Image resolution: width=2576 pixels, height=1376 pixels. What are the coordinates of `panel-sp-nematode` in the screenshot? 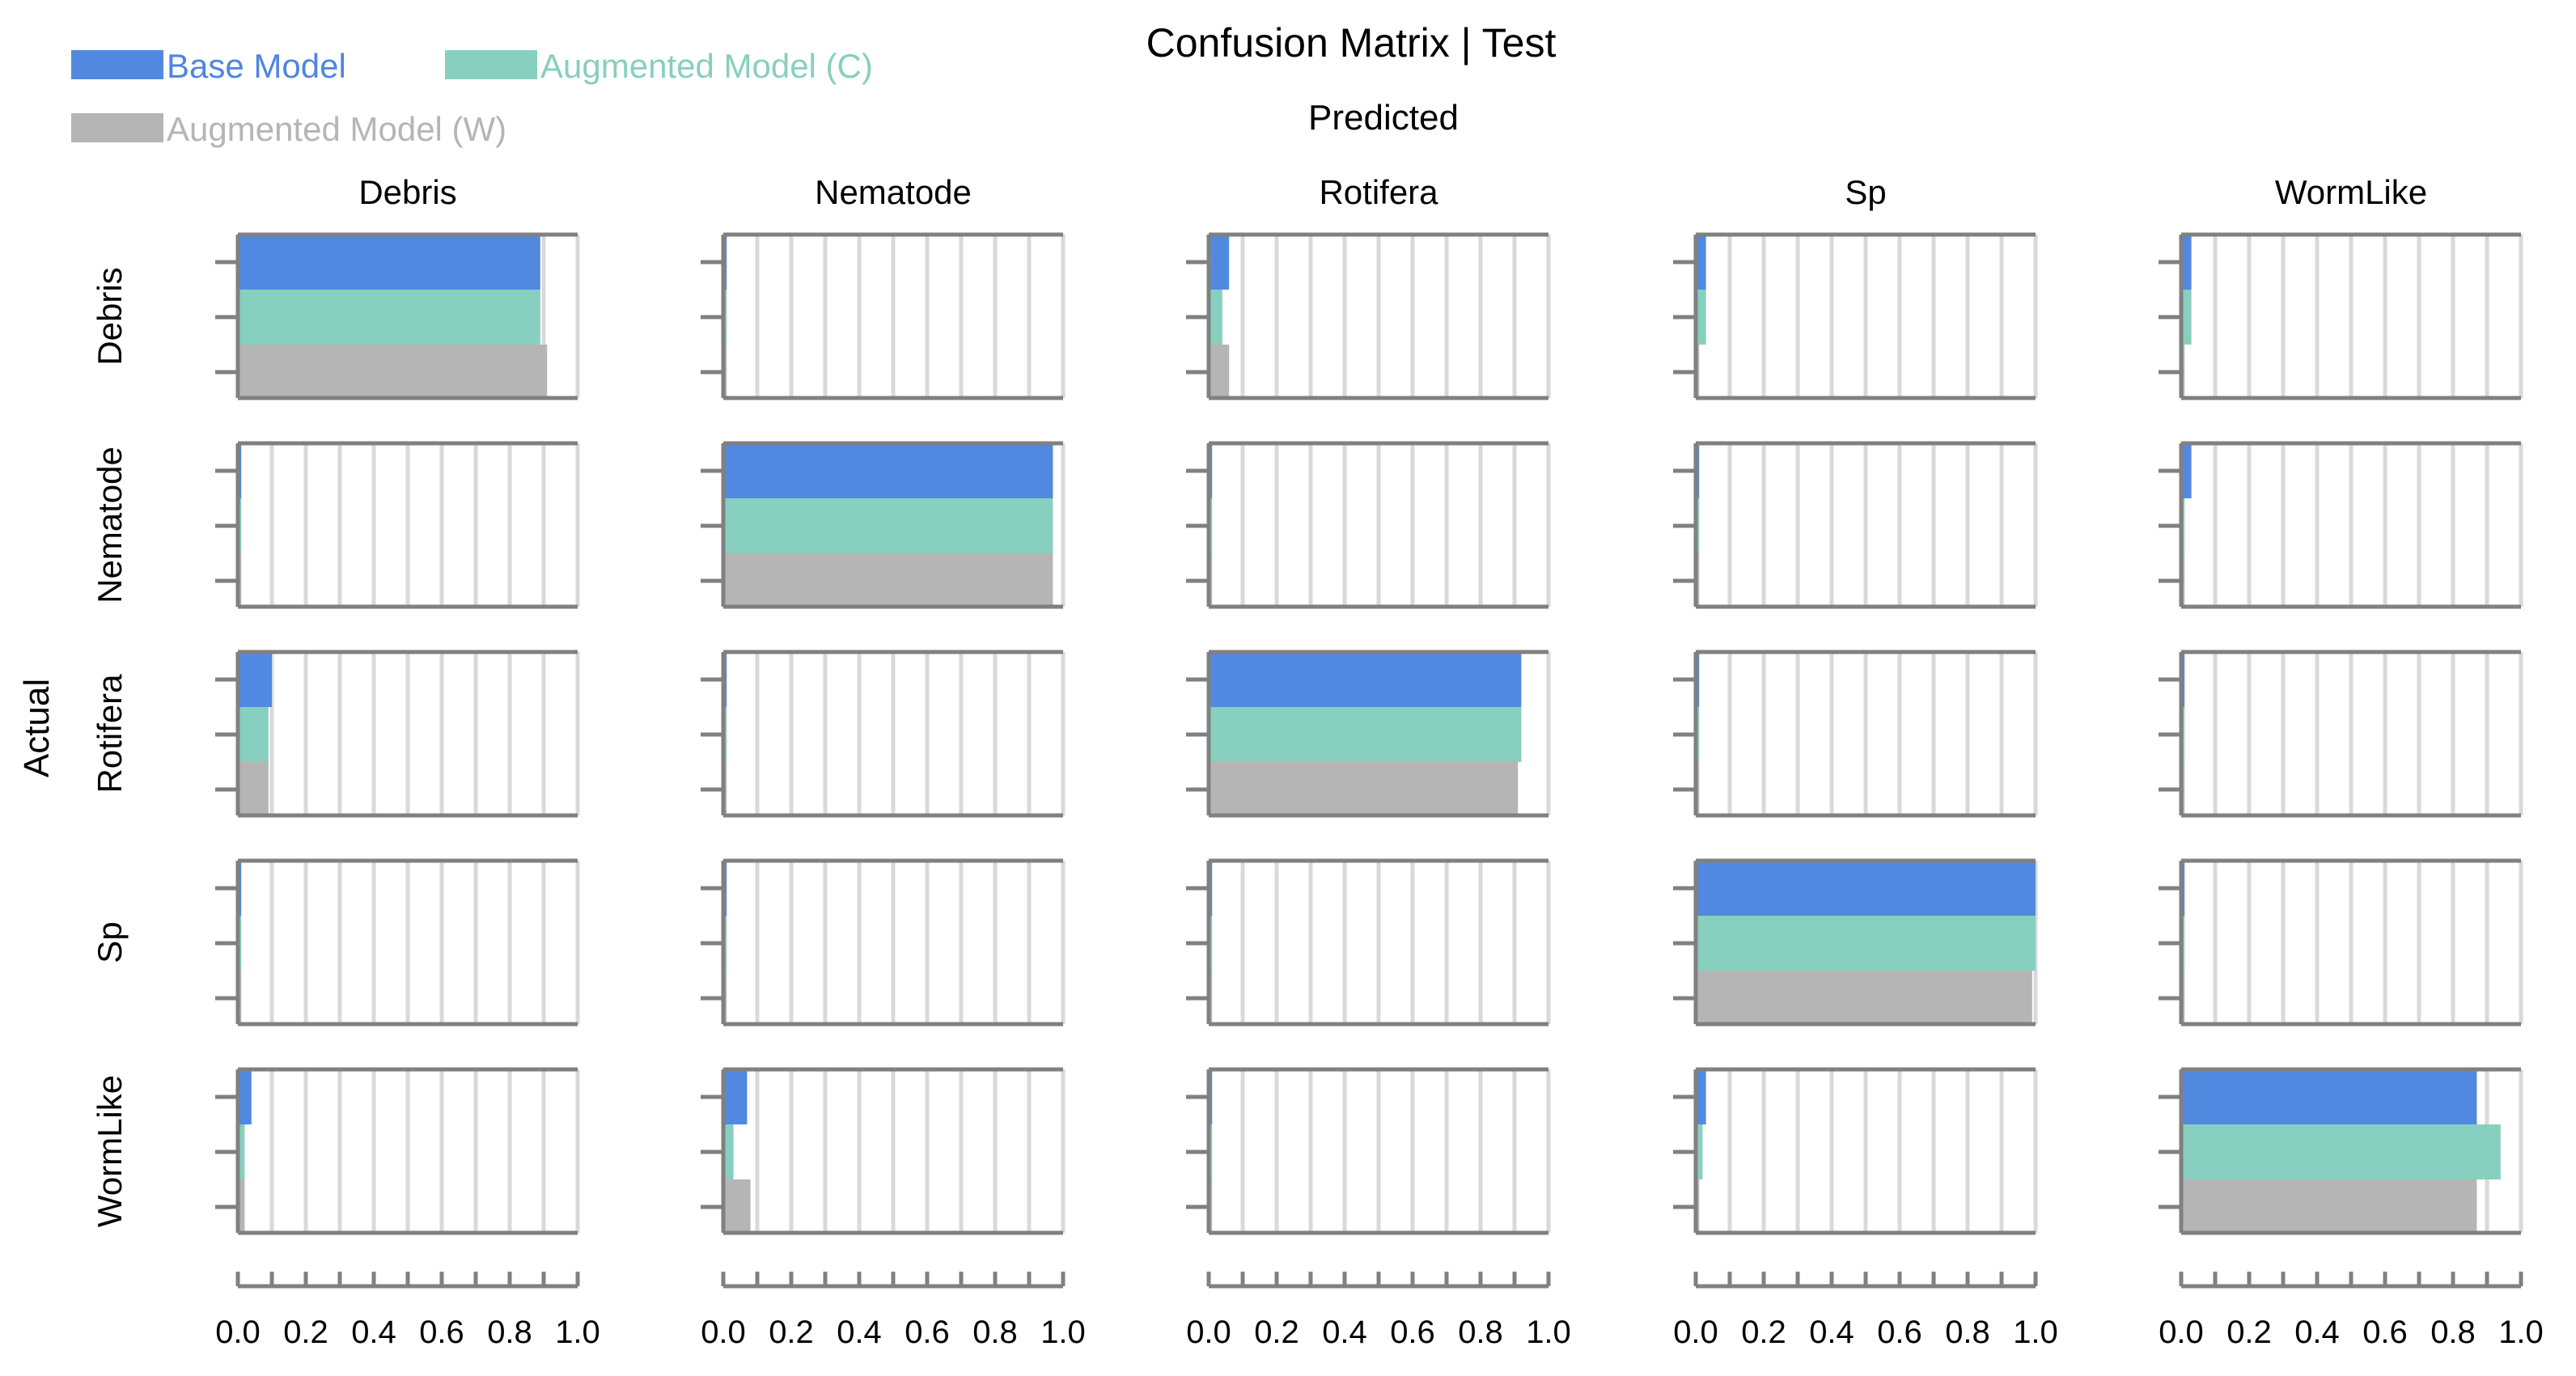 It's located at (883, 943).